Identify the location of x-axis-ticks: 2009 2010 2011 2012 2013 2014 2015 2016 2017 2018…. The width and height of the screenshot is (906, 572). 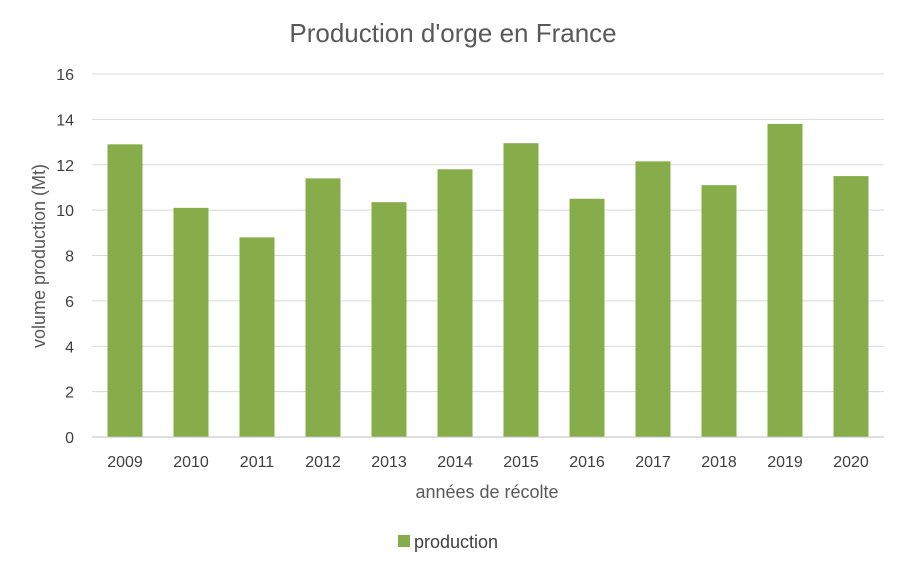
(488, 462).